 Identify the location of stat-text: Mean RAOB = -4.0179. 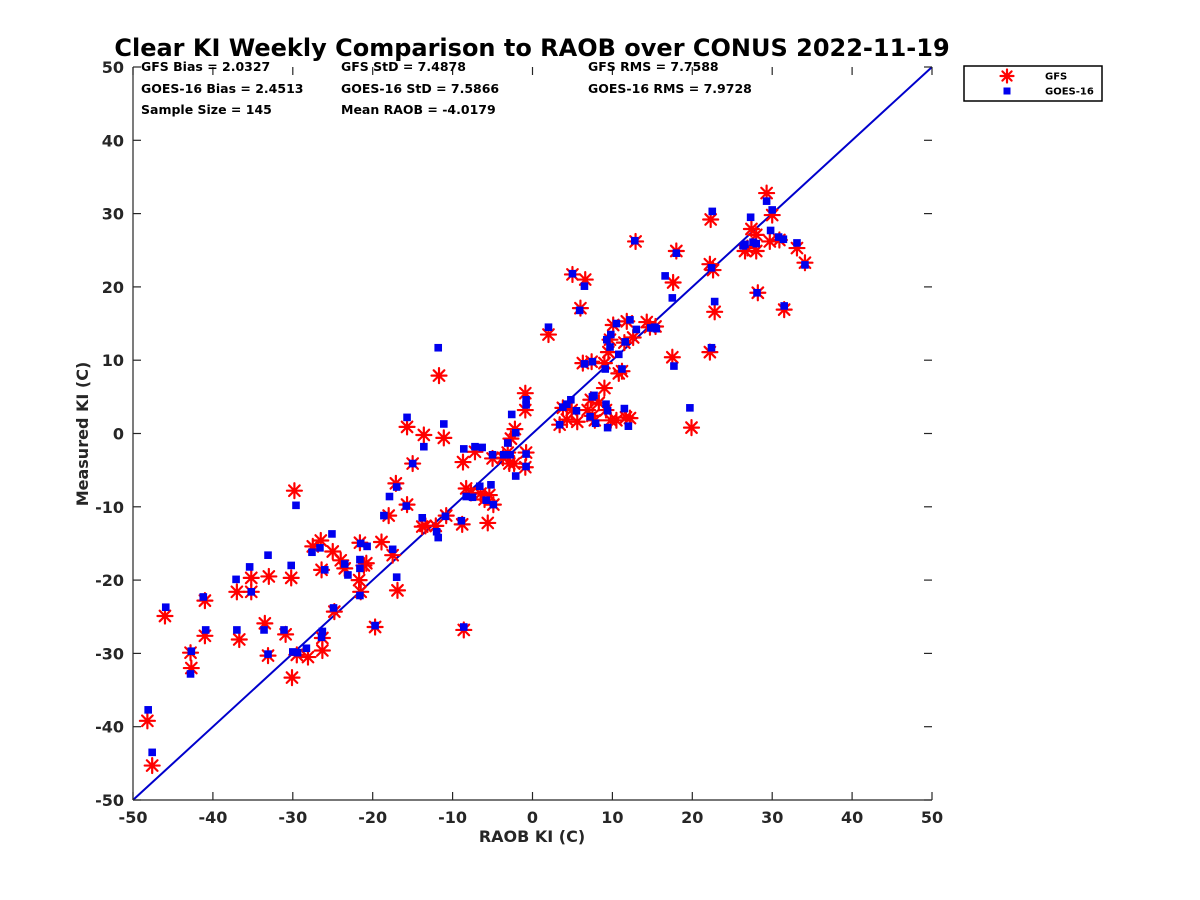
(418, 109).